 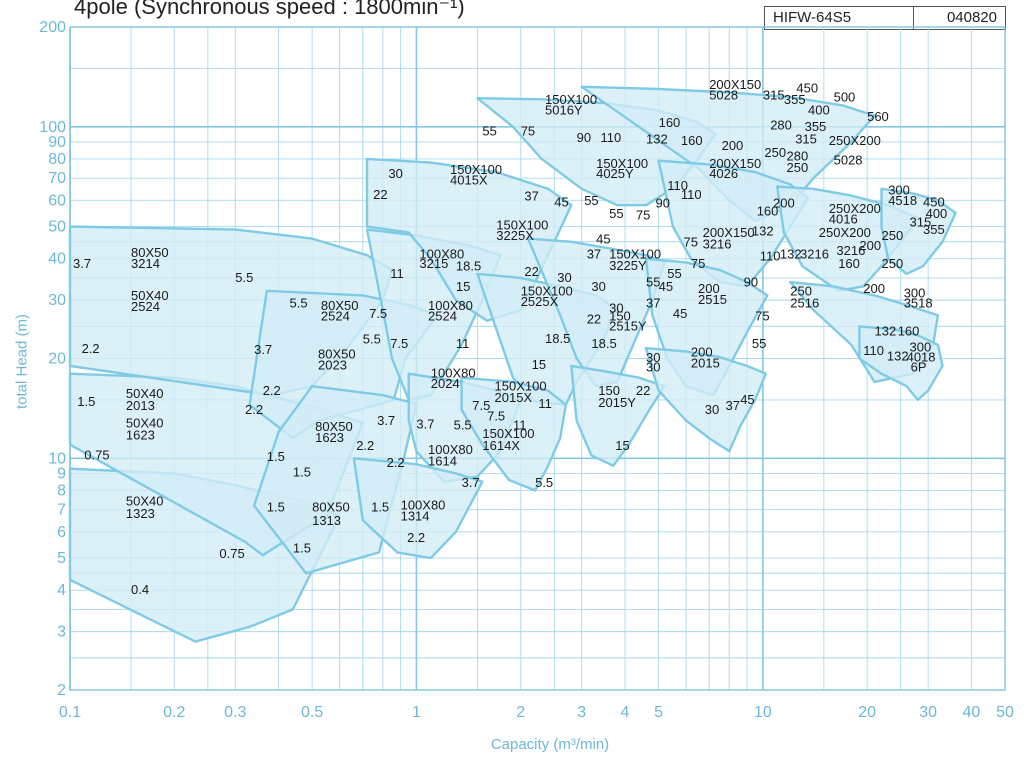 What do you see at coordinates (717, 243) in the screenshot?
I see `region-label: 3216` at bounding box center [717, 243].